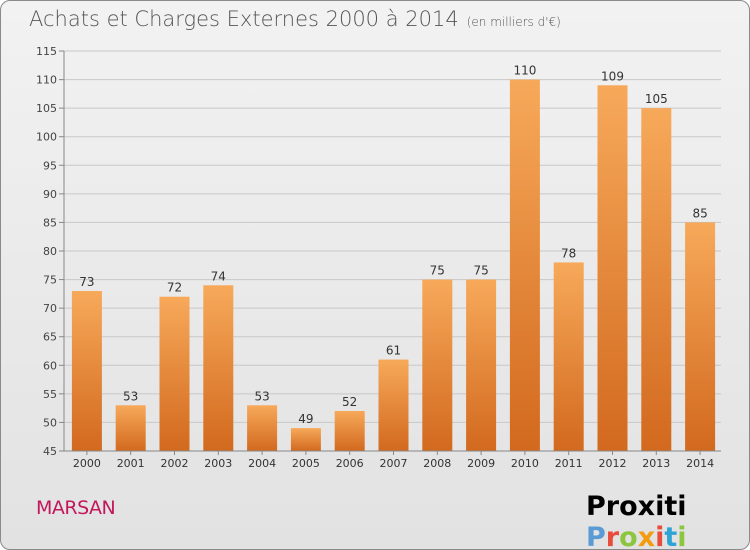  Describe the element at coordinates (394, 463) in the screenshot. I see `x-tick-label: 2007` at that location.